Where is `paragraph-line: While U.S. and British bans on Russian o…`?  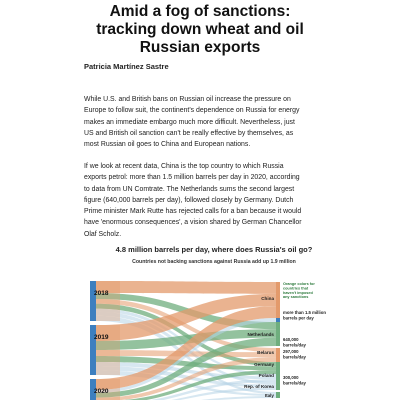 paragraph-line: While U.S. and British bans on Russian o… is located at coordinates (187, 99).